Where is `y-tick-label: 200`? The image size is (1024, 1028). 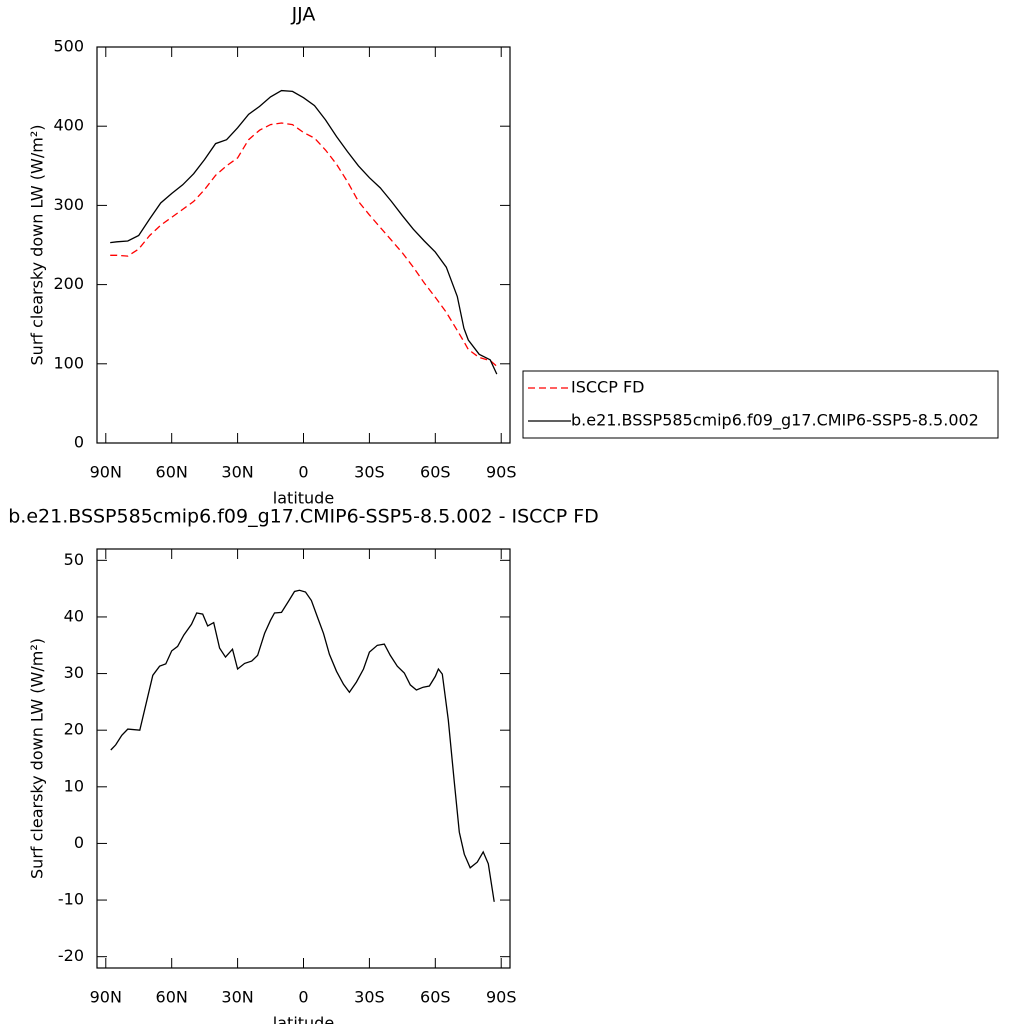 y-tick-label: 200 is located at coordinates (68, 283).